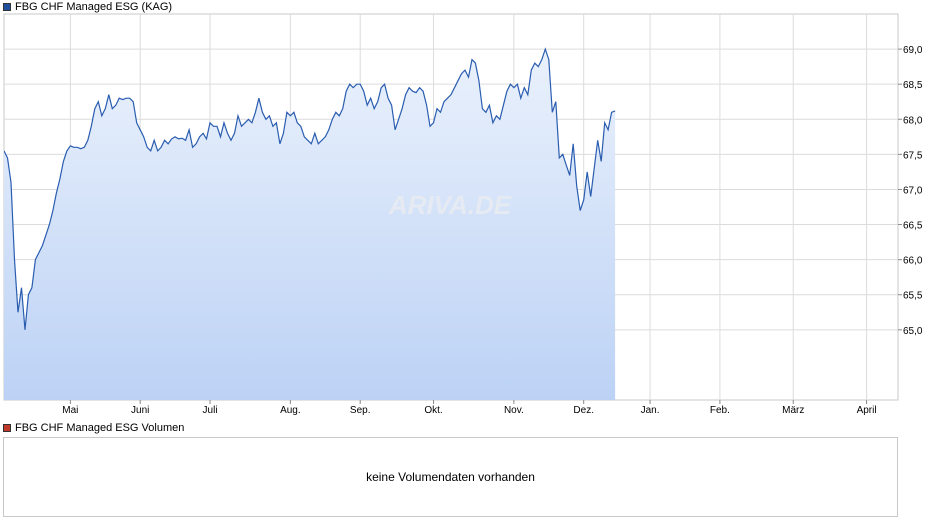 Image resolution: width=940 pixels, height=526 pixels. What do you see at coordinates (70, 410) in the screenshot?
I see `x-tick-label: Mai` at bounding box center [70, 410].